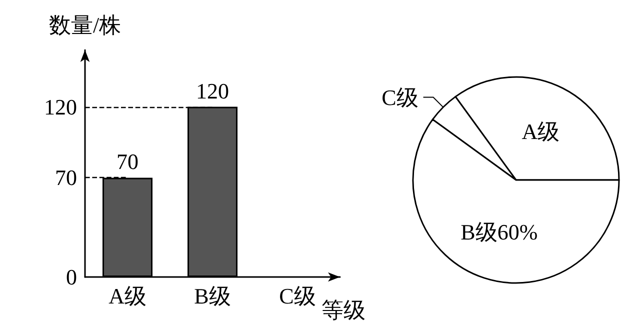  What do you see at coordinates (60, 107) in the screenshot?
I see `y-tick-label: 120` at bounding box center [60, 107].